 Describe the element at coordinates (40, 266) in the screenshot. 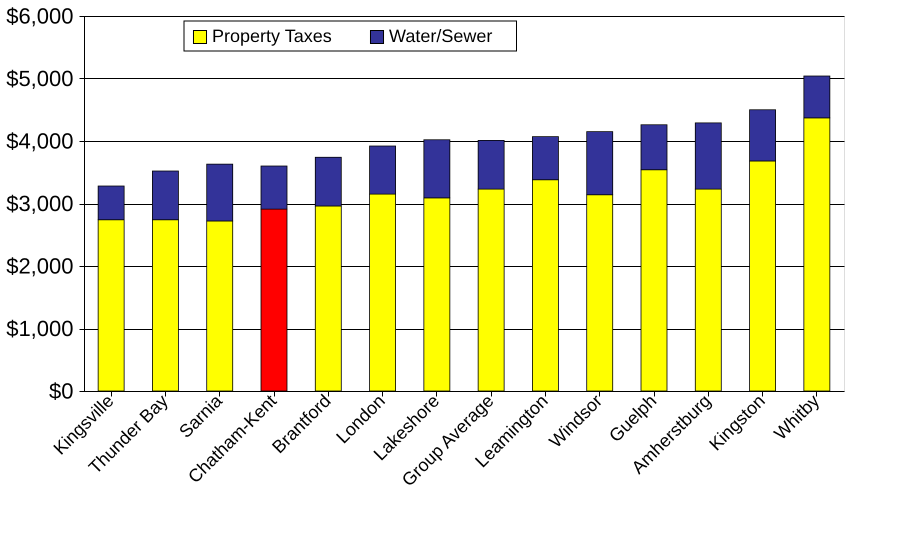

I see `y-tick-label: $2,000` at that location.